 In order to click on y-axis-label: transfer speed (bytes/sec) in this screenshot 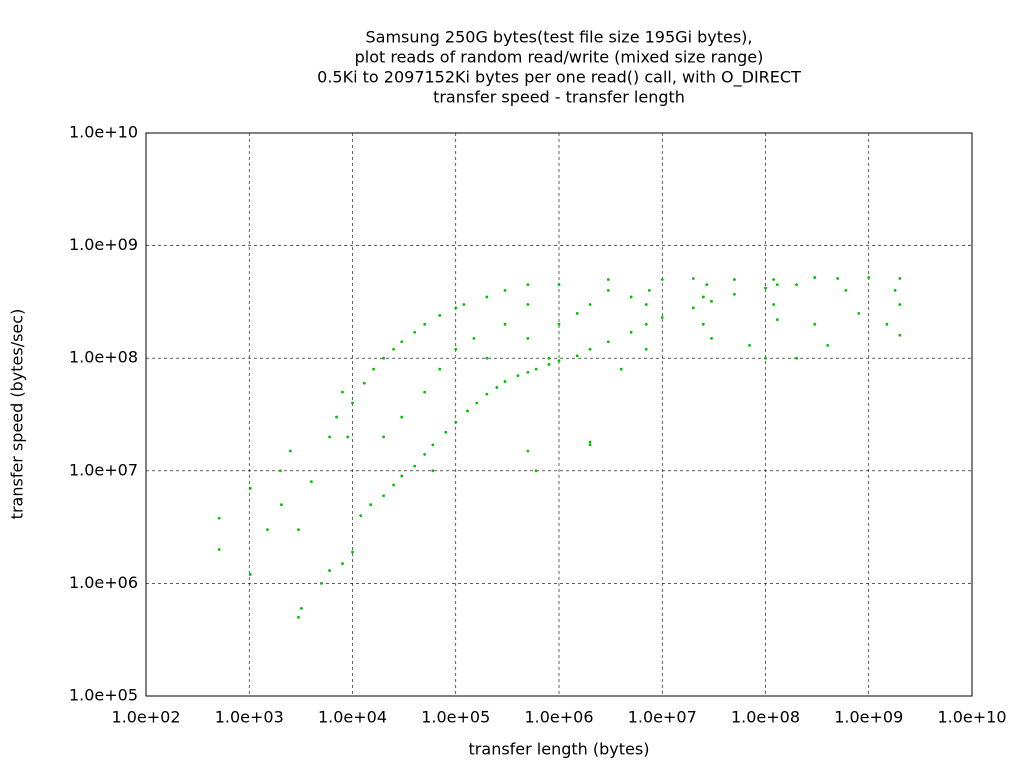, I will do `click(17, 414)`.